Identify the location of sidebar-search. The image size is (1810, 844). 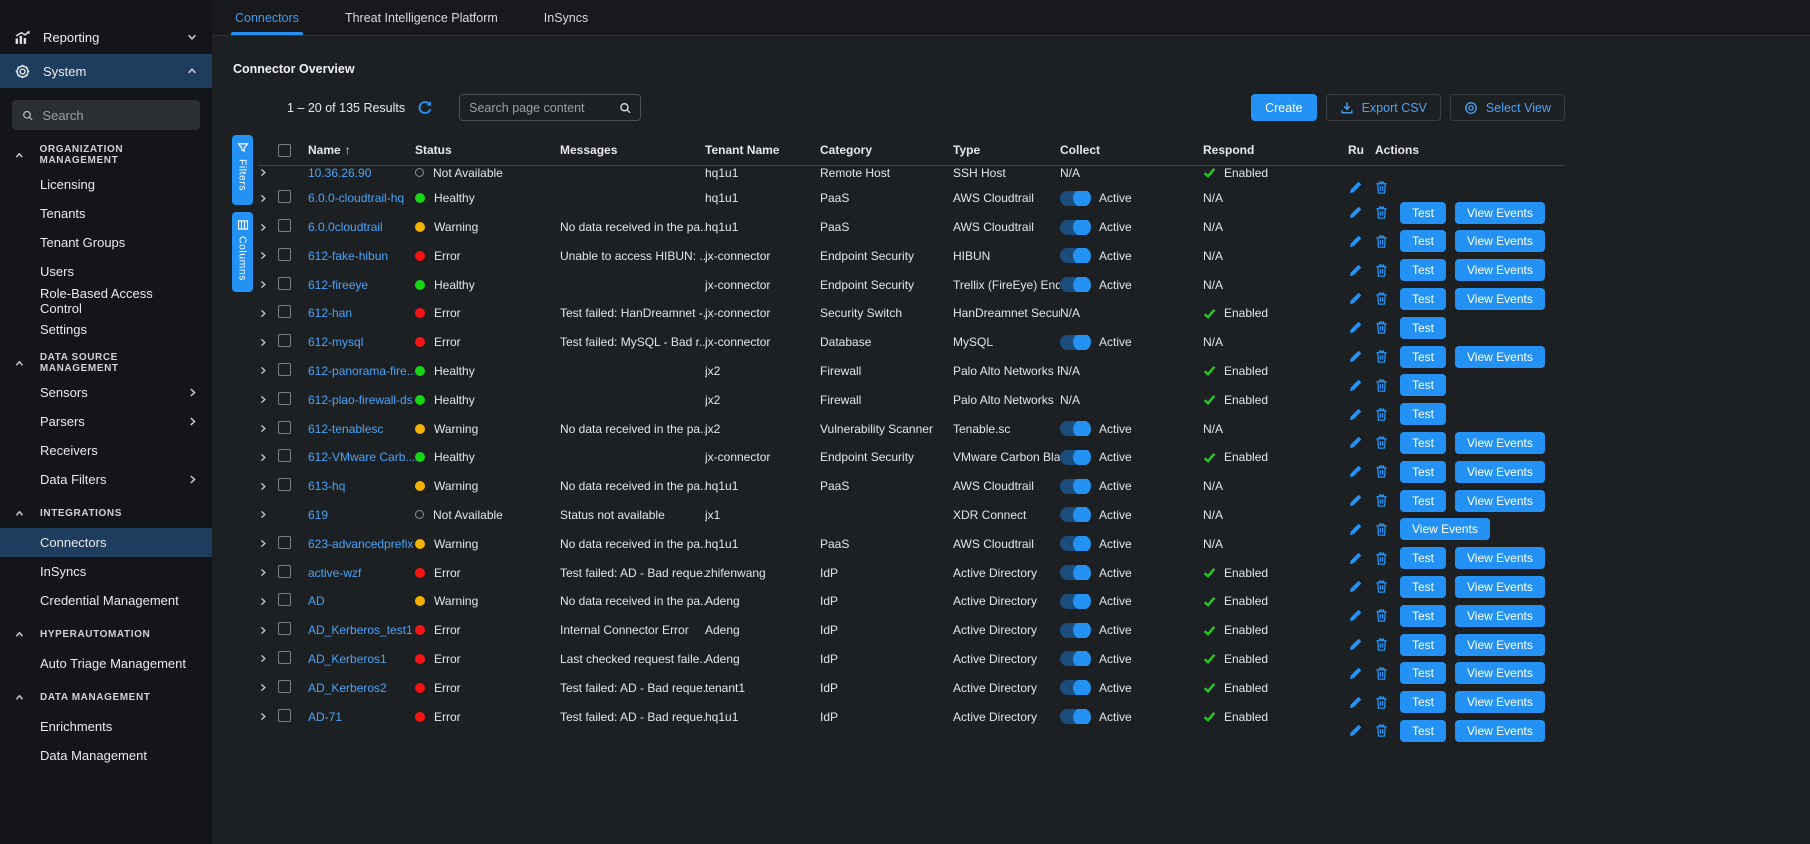
(106, 115).